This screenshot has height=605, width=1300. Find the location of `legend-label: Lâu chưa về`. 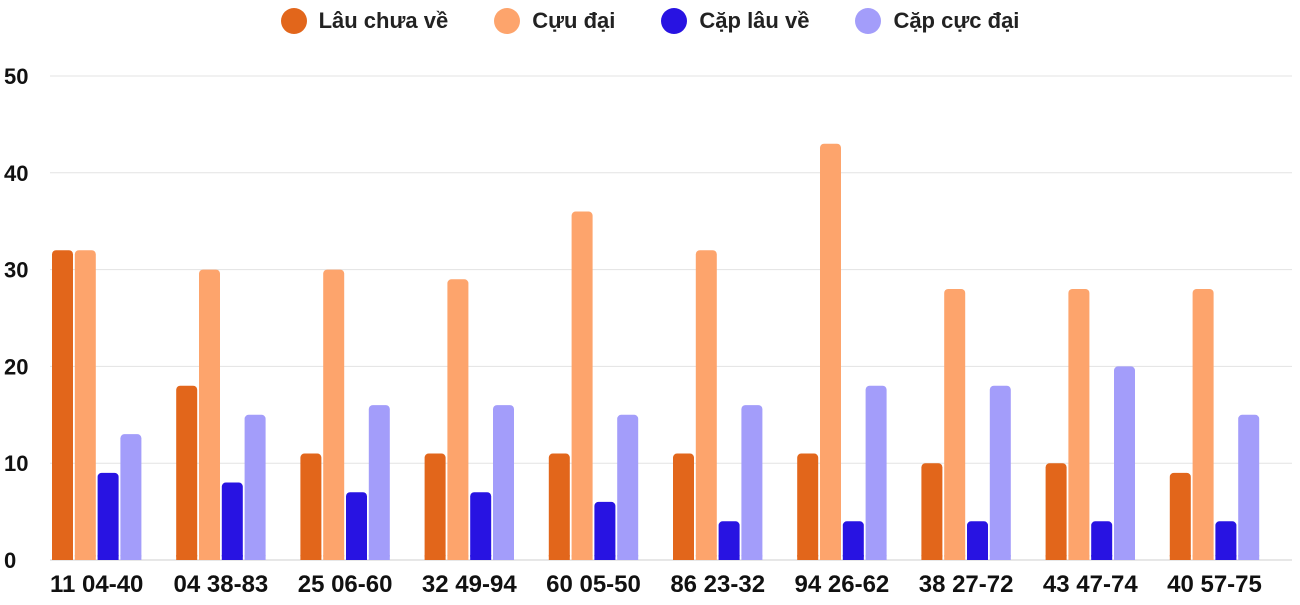

legend-label: Lâu chưa về is located at coordinates (383, 20).